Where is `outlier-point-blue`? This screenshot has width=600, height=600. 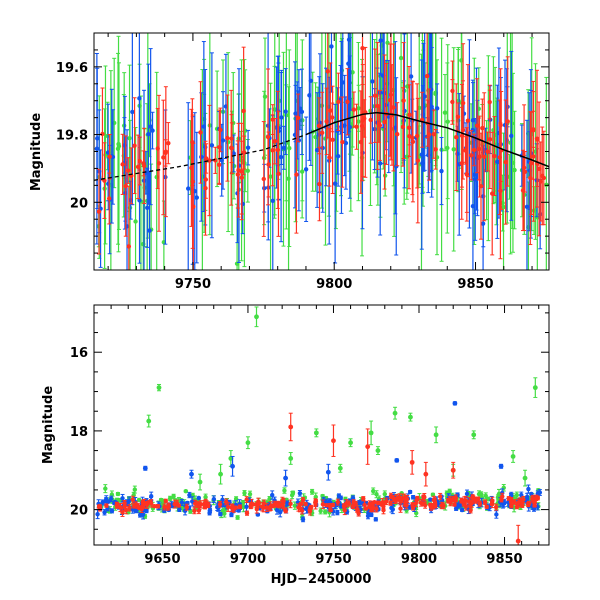 outlier-point-blue is located at coordinates (232, 466).